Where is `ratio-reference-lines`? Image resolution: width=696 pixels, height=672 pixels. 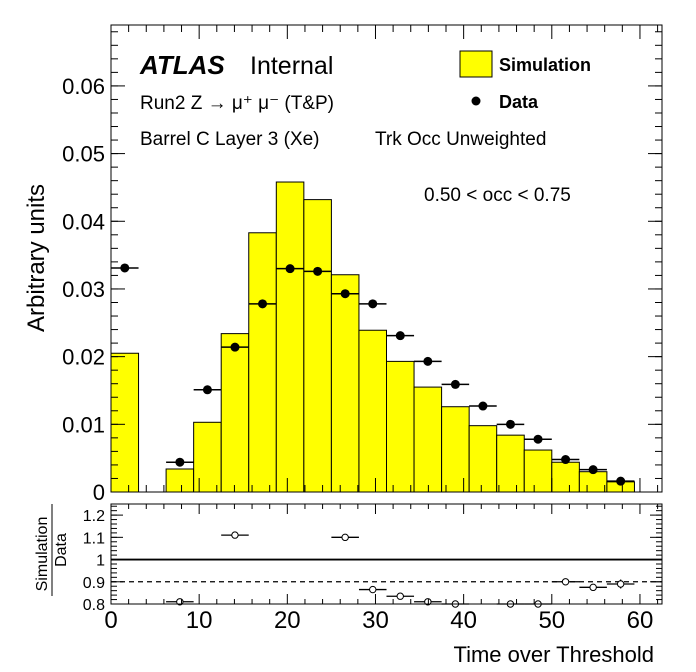
ratio-reference-lines is located at coordinates (386, 570).